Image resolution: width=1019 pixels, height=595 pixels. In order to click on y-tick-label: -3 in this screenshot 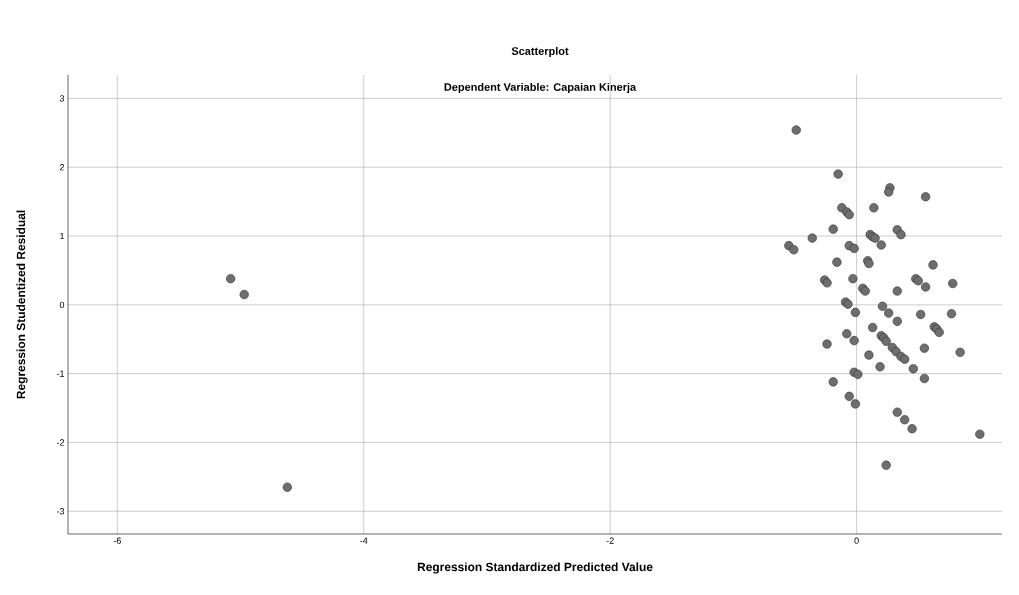, I will do `click(60, 511)`.